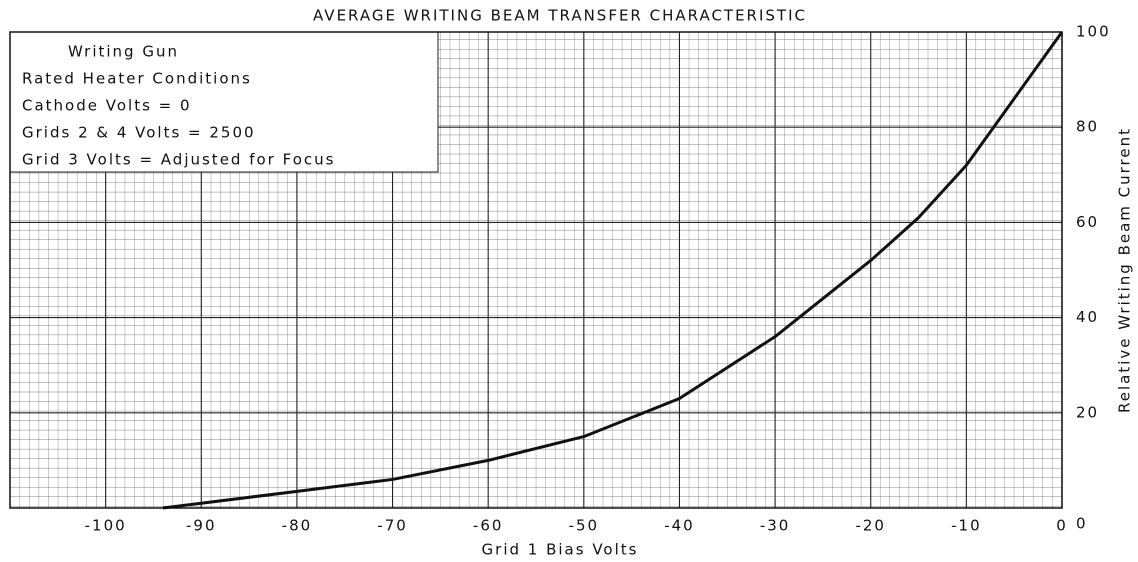 The width and height of the screenshot is (1138, 562). What do you see at coordinates (775, 526) in the screenshot?
I see `x-tick-label: -30` at bounding box center [775, 526].